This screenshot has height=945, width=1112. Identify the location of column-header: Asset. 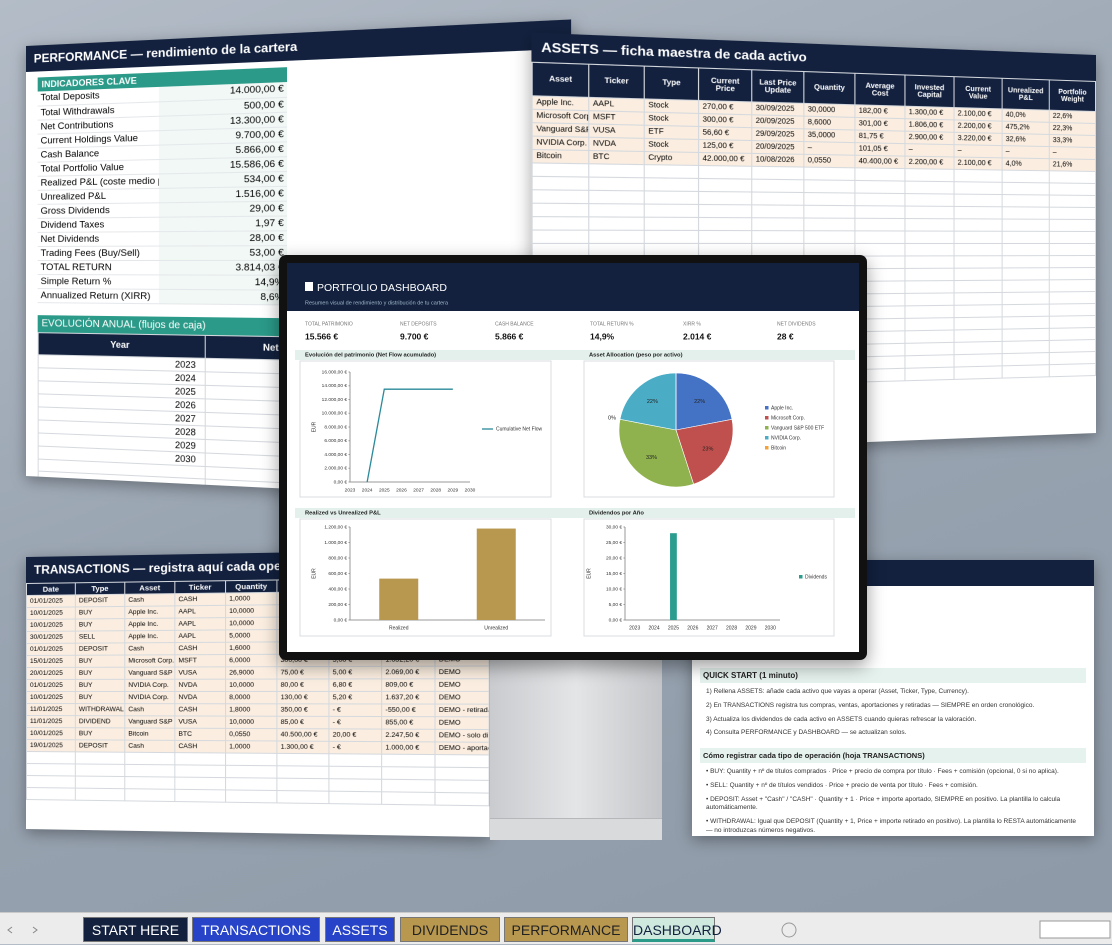
(560, 80).